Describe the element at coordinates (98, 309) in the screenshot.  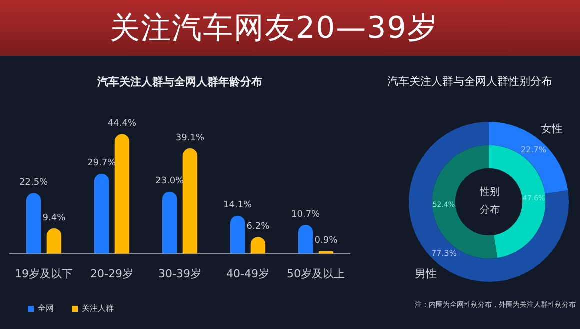
I see `legend-label: 关注人群` at that location.